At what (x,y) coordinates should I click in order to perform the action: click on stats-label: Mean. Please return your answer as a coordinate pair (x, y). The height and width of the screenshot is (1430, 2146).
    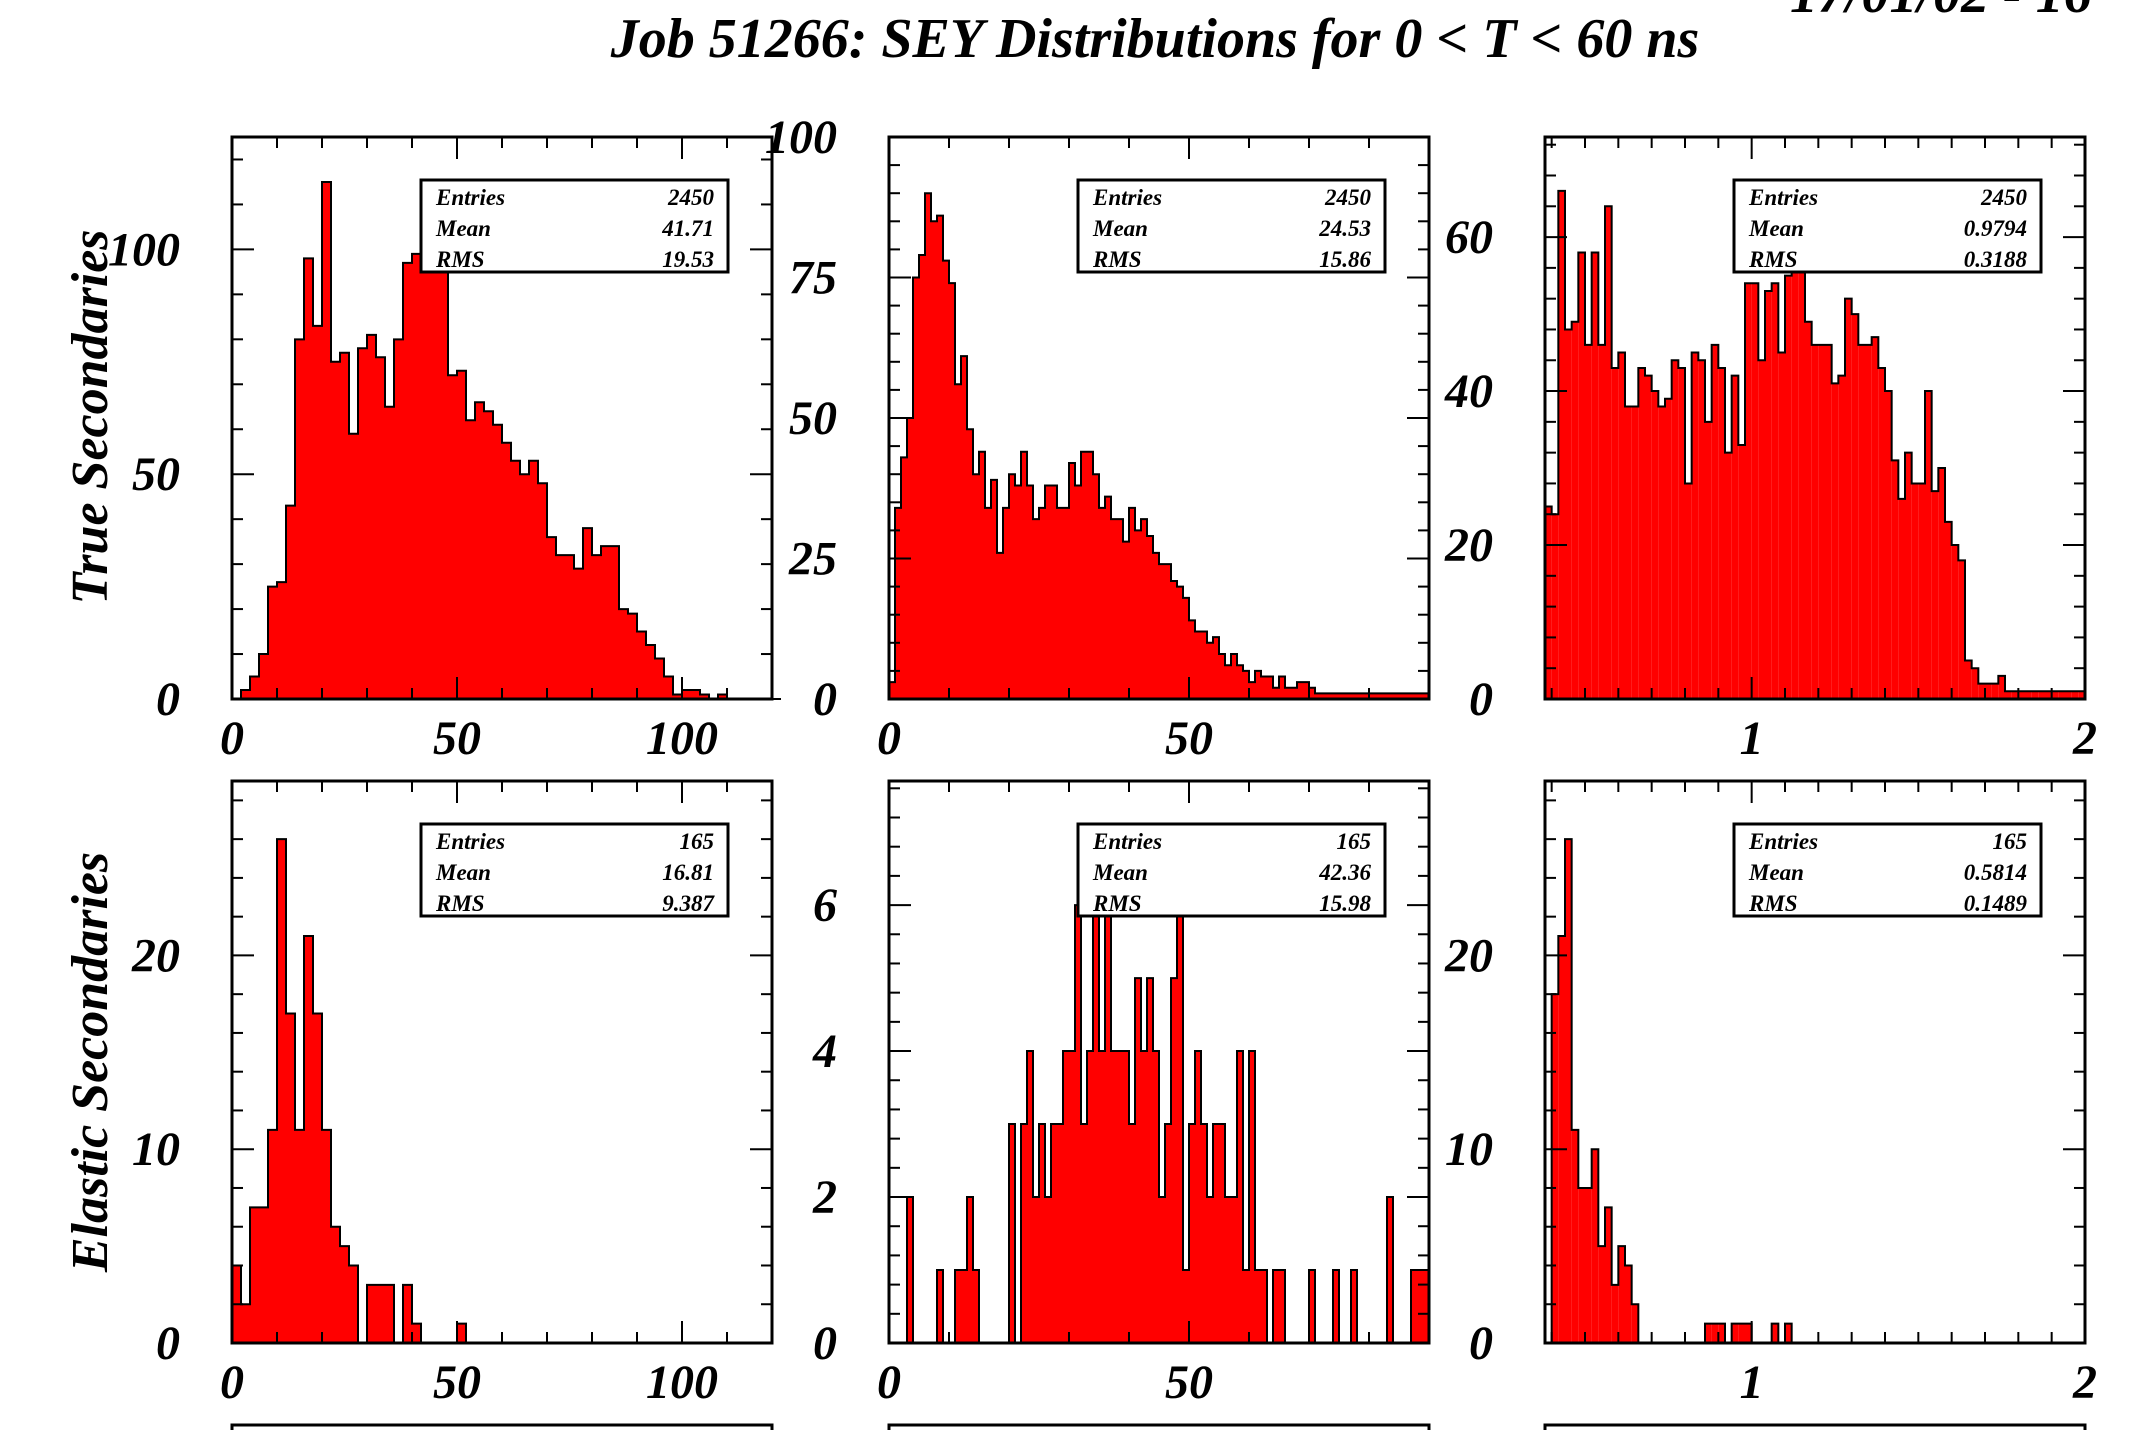
    Looking at the image, I should click on (1120, 872).